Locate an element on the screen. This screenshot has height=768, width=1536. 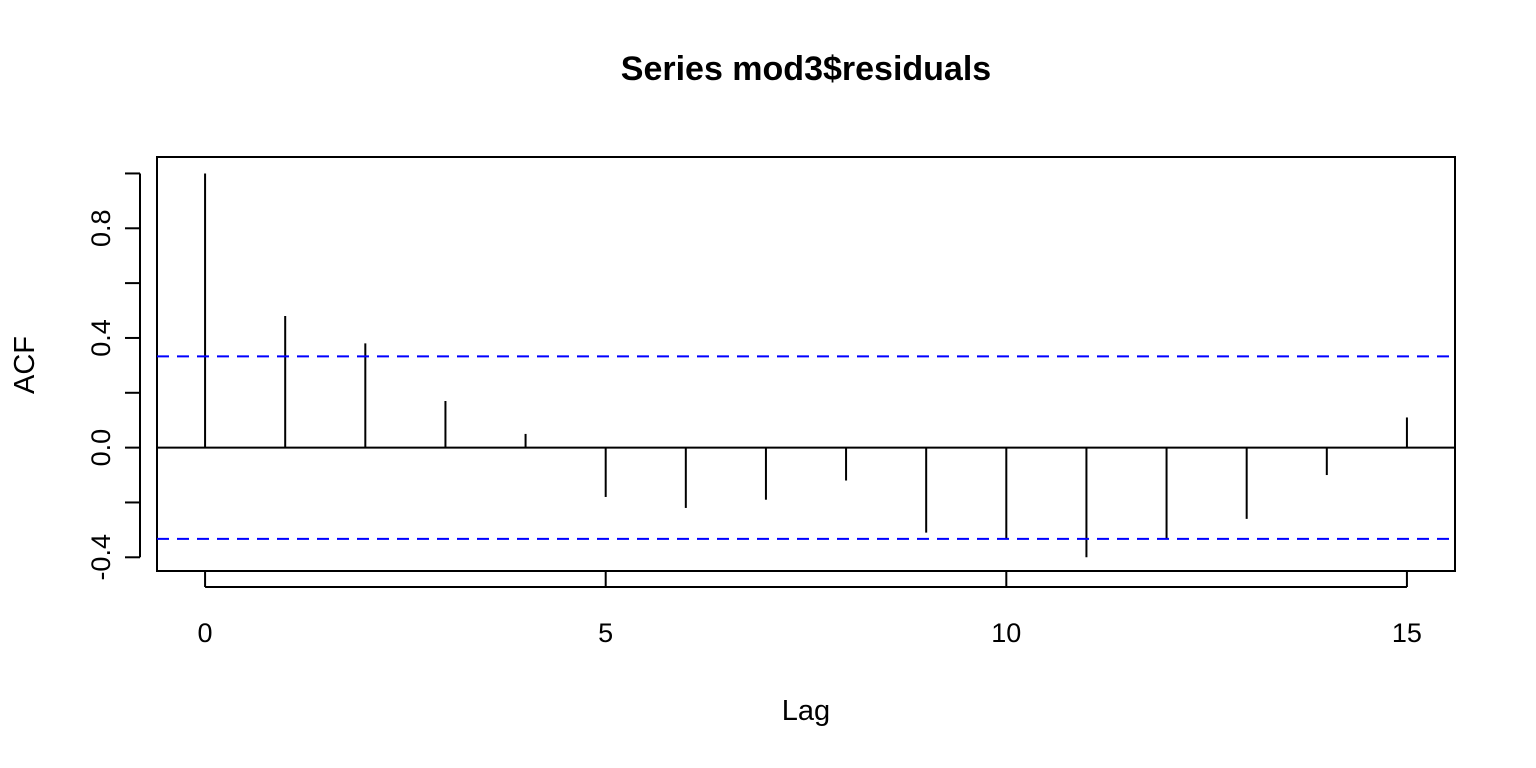
x-tick-label: 0 is located at coordinates (205, 633).